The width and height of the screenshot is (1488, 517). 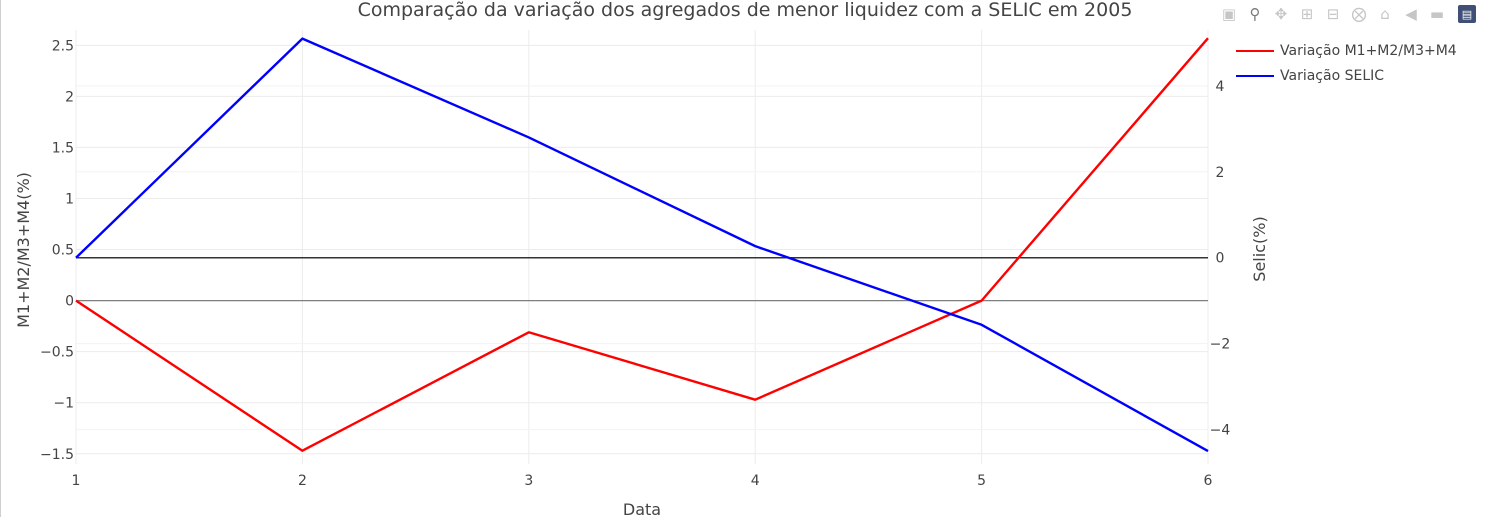 What do you see at coordinates (1255, 75) in the screenshot?
I see `legend-swatch-selic` at bounding box center [1255, 75].